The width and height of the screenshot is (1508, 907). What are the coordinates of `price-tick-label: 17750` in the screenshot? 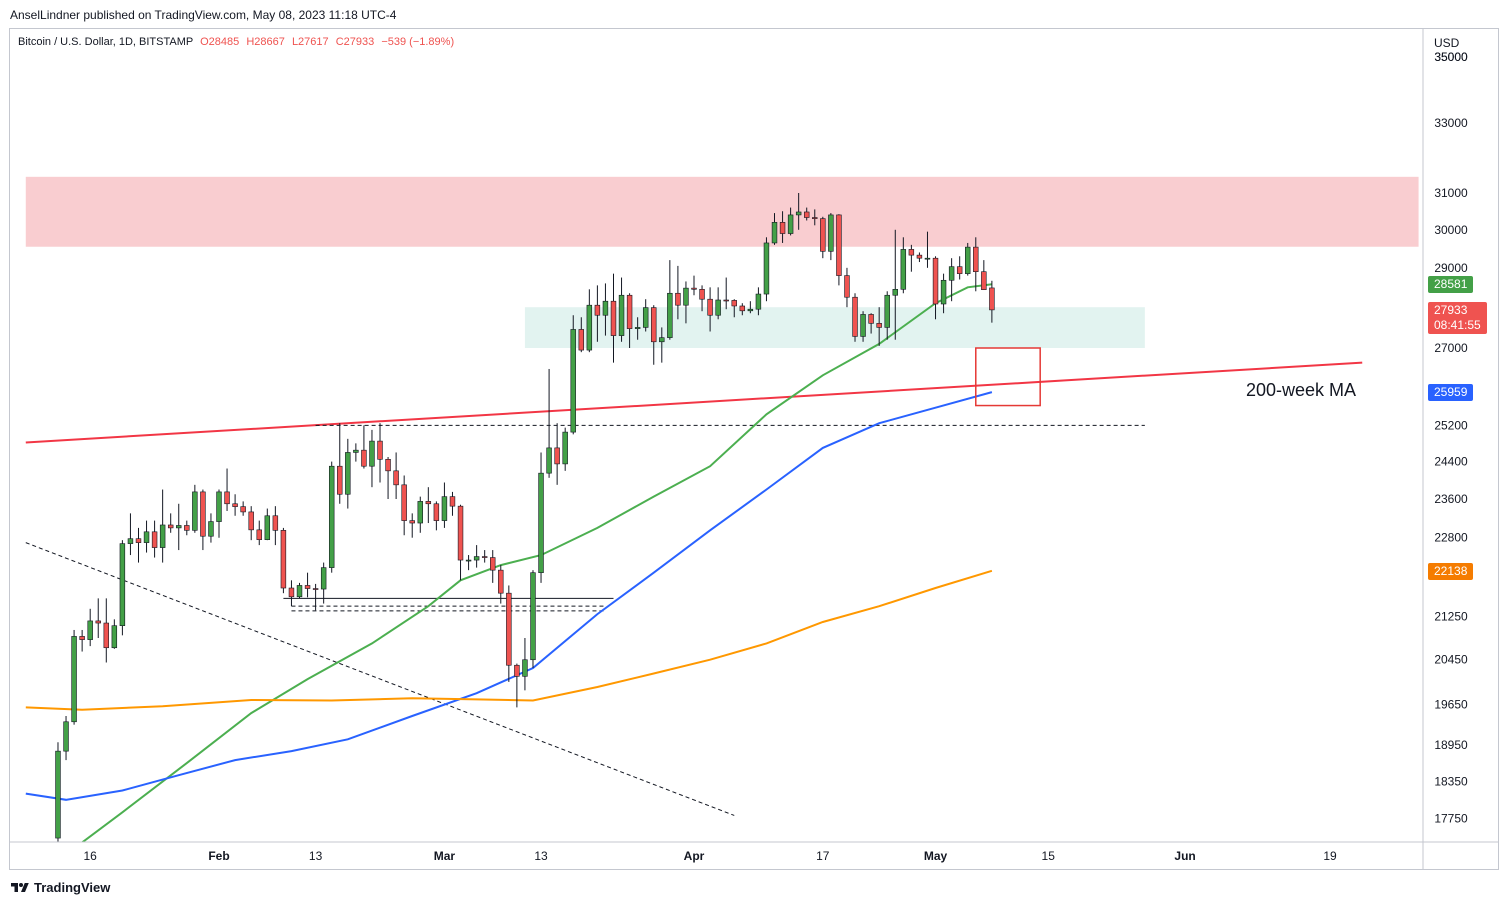 It's located at (1451, 819).